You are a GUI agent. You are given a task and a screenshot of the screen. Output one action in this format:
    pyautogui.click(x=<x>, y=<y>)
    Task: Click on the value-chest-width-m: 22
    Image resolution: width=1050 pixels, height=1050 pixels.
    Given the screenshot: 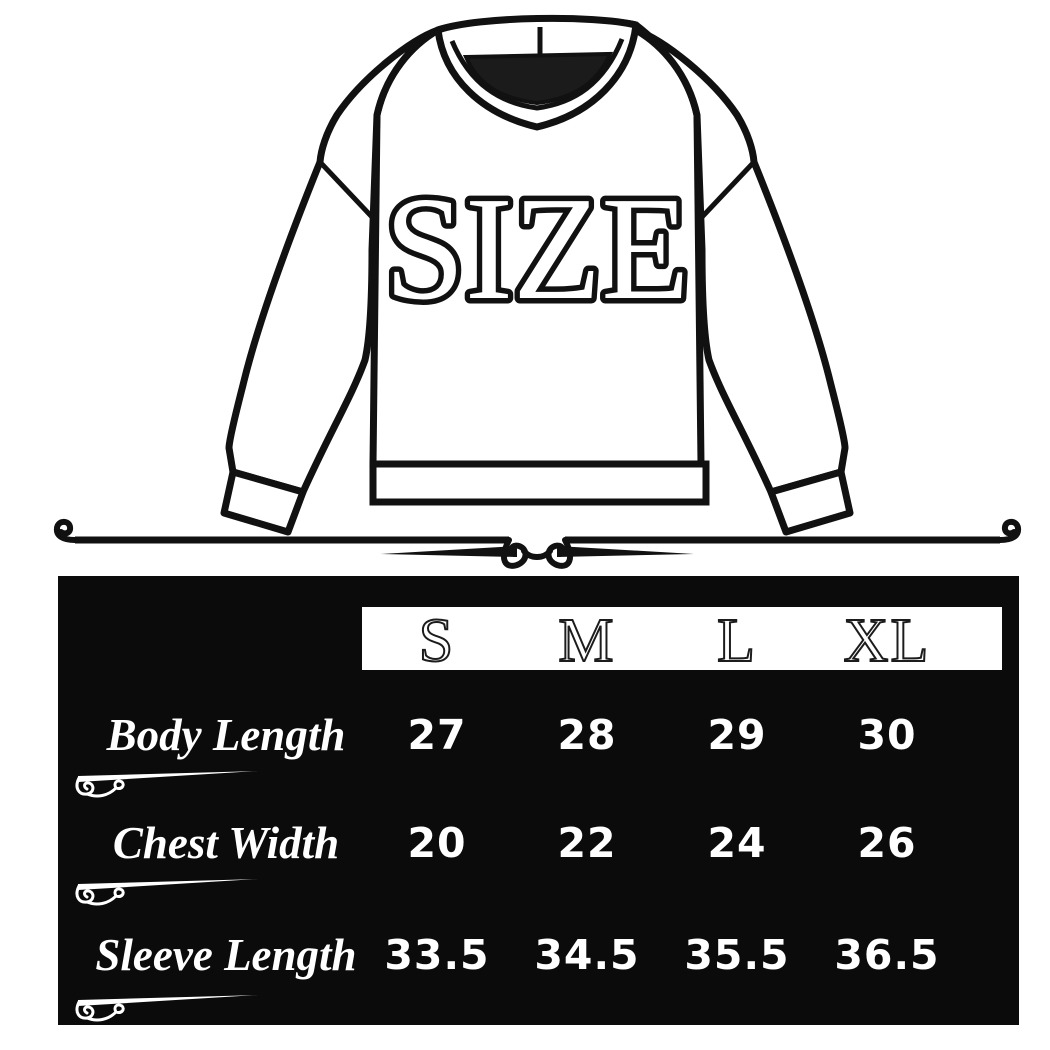 What is the action you would take?
    pyautogui.click(x=587, y=843)
    